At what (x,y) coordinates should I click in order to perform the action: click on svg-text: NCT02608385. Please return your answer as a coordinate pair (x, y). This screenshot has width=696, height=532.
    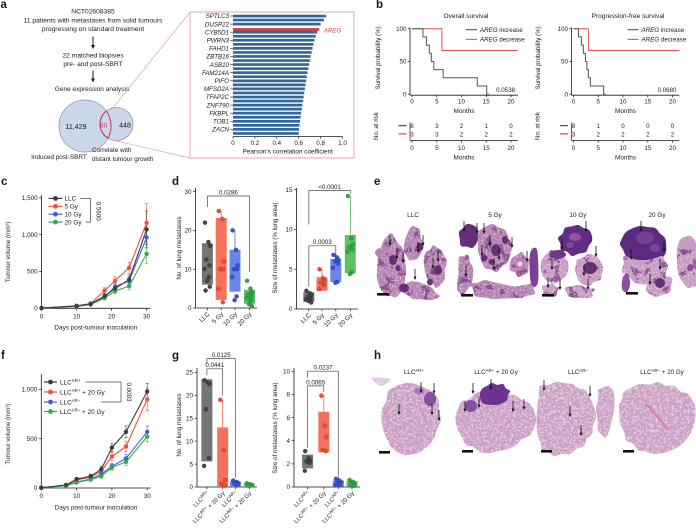
    Looking at the image, I should click on (93, 12).